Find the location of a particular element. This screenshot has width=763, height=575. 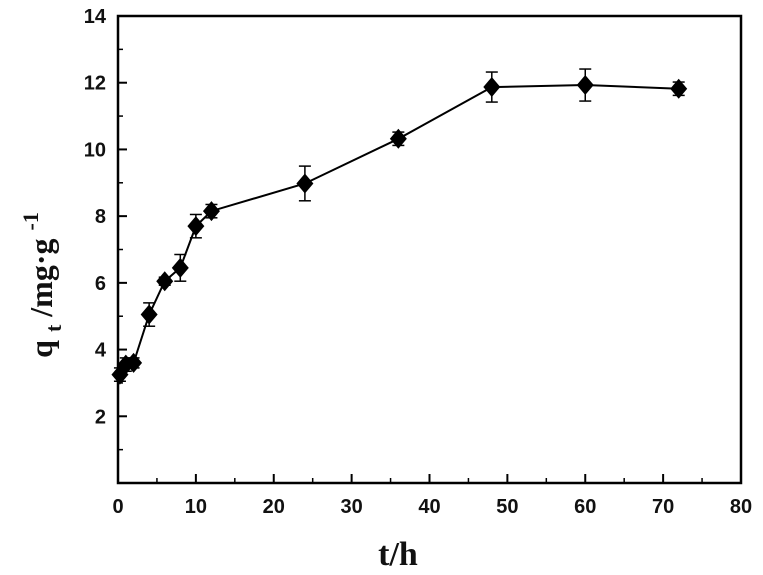

y-tick-label: 6 is located at coordinates (100, 284).